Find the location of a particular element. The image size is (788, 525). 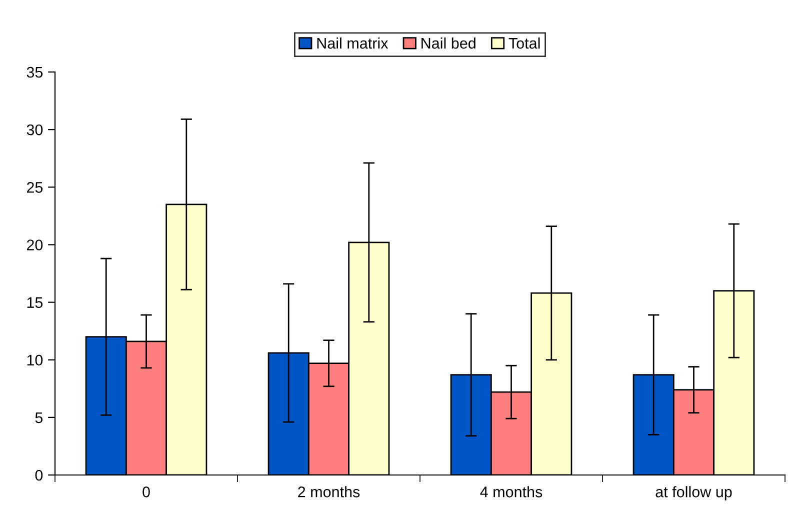

y-tick-label: 25 is located at coordinates (34, 187).